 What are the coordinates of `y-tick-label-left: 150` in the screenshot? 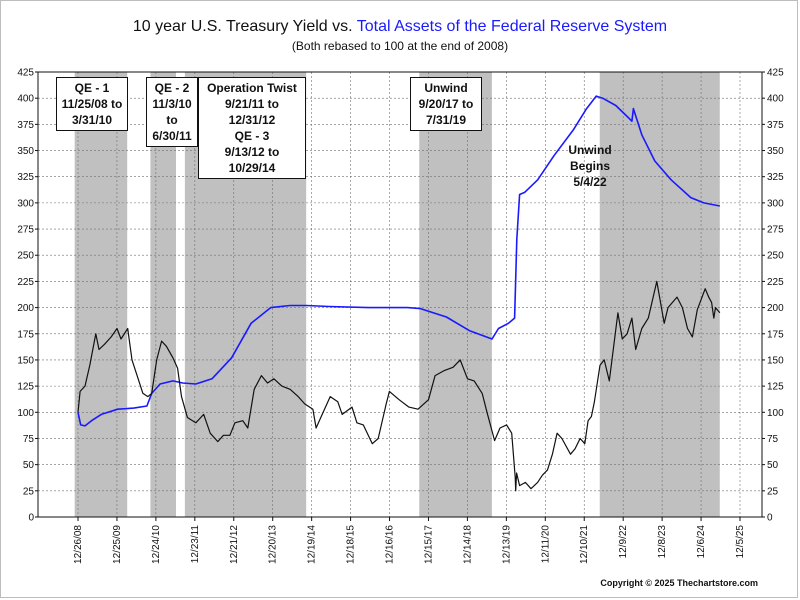 It's located at (25, 360).